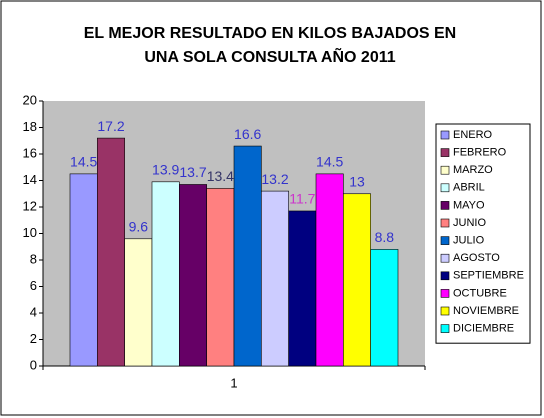  I want to click on data-label: 13.2, so click(274, 179).